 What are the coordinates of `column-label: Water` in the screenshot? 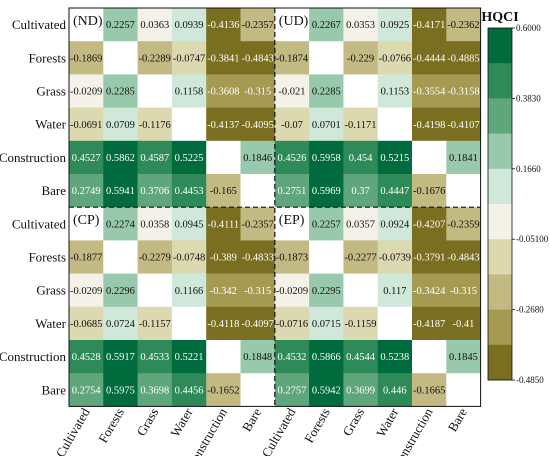 It's located at (181, 422).